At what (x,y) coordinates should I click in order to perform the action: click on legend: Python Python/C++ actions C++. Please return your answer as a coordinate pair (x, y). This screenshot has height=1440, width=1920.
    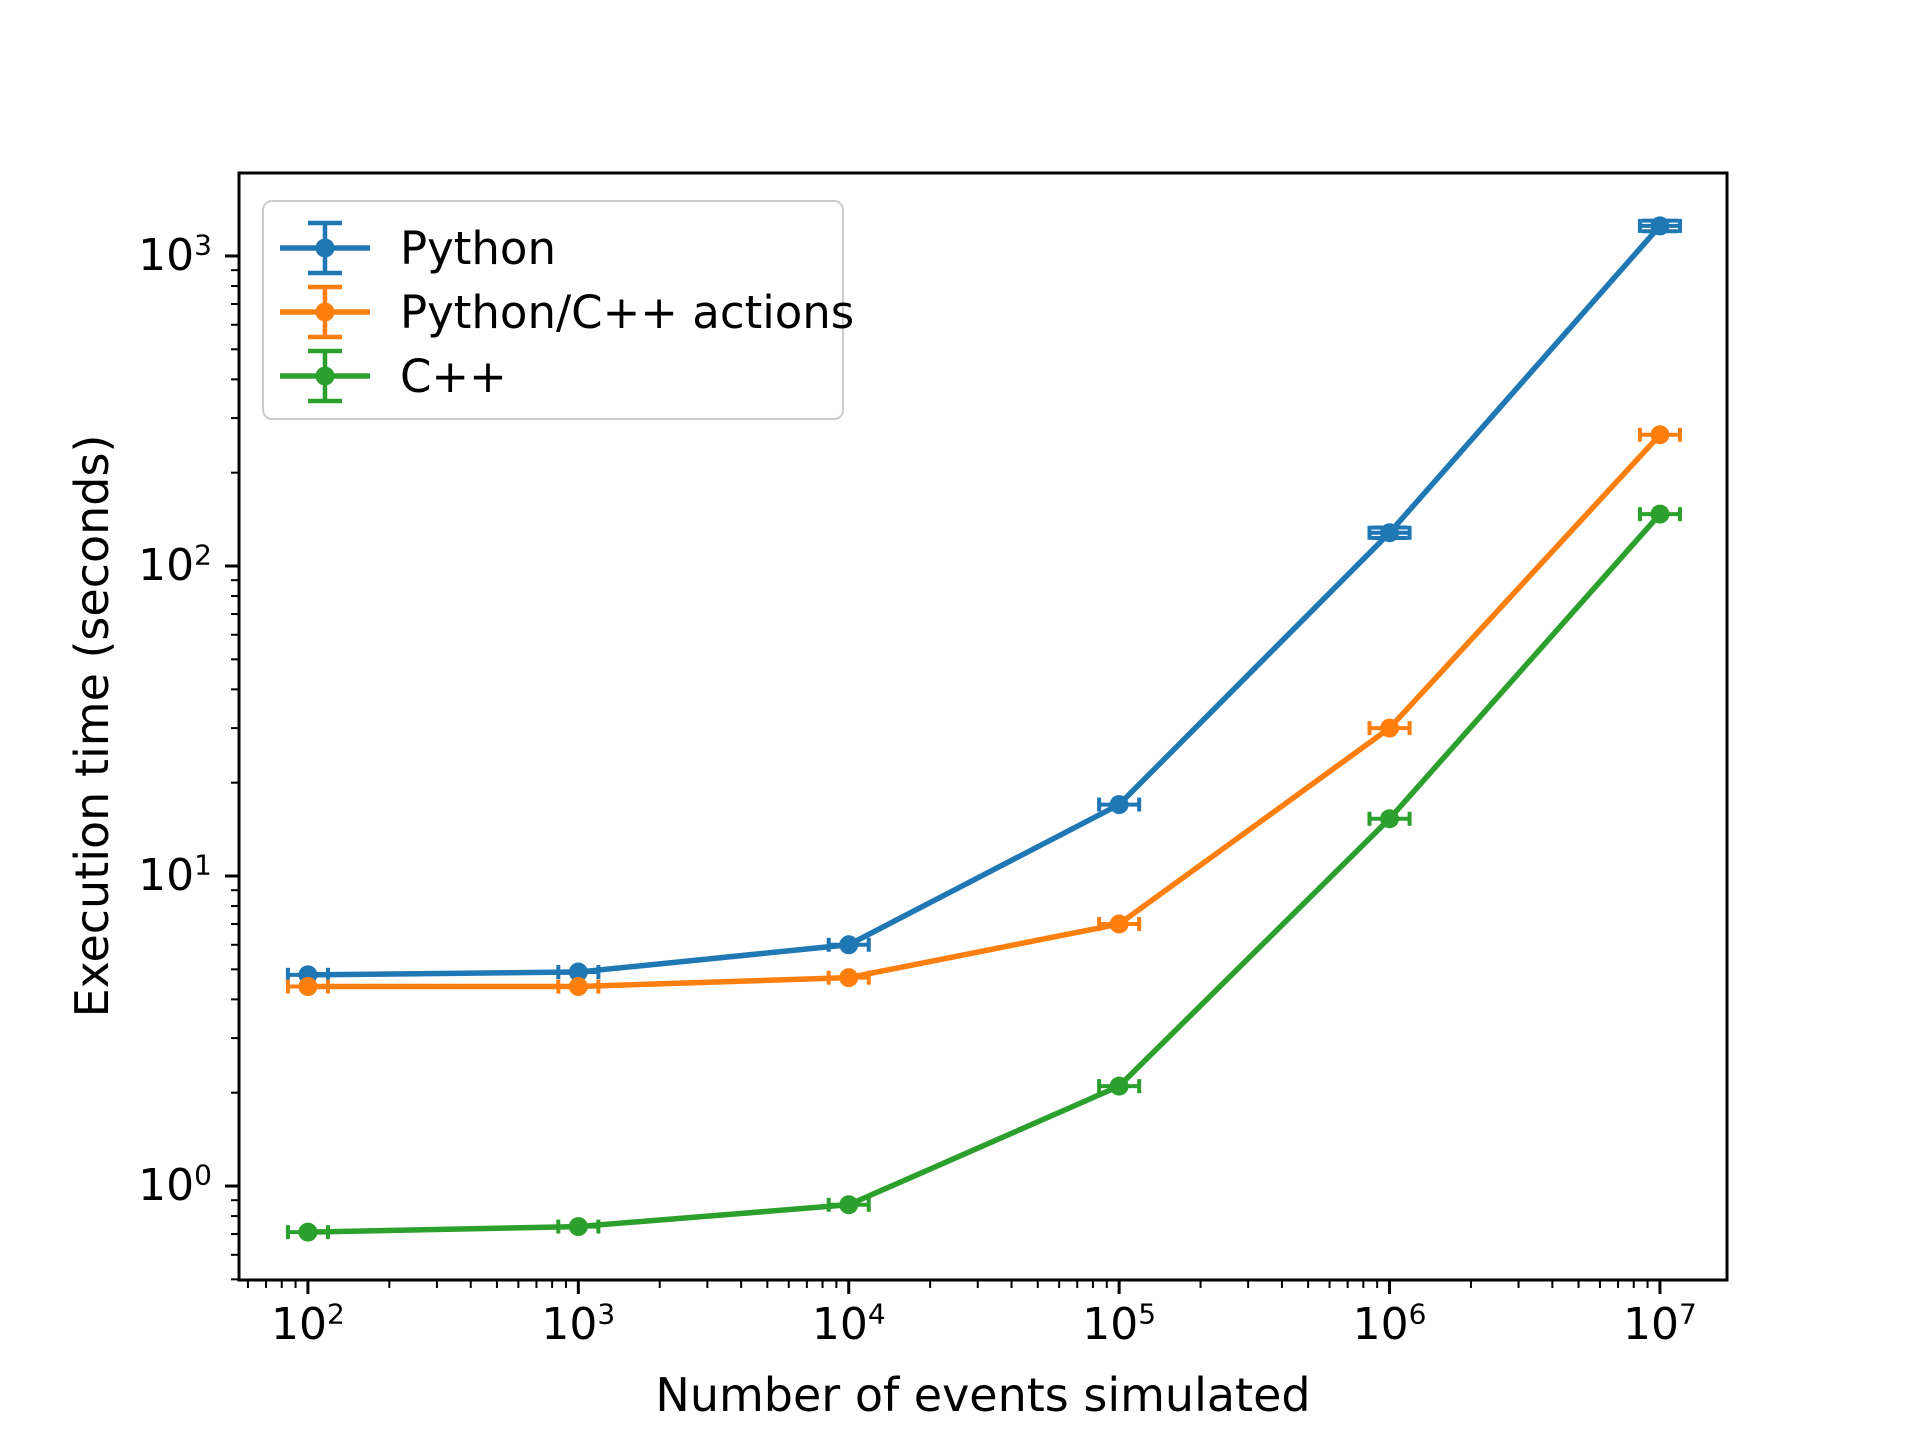
    Looking at the image, I should click on (558, 310).